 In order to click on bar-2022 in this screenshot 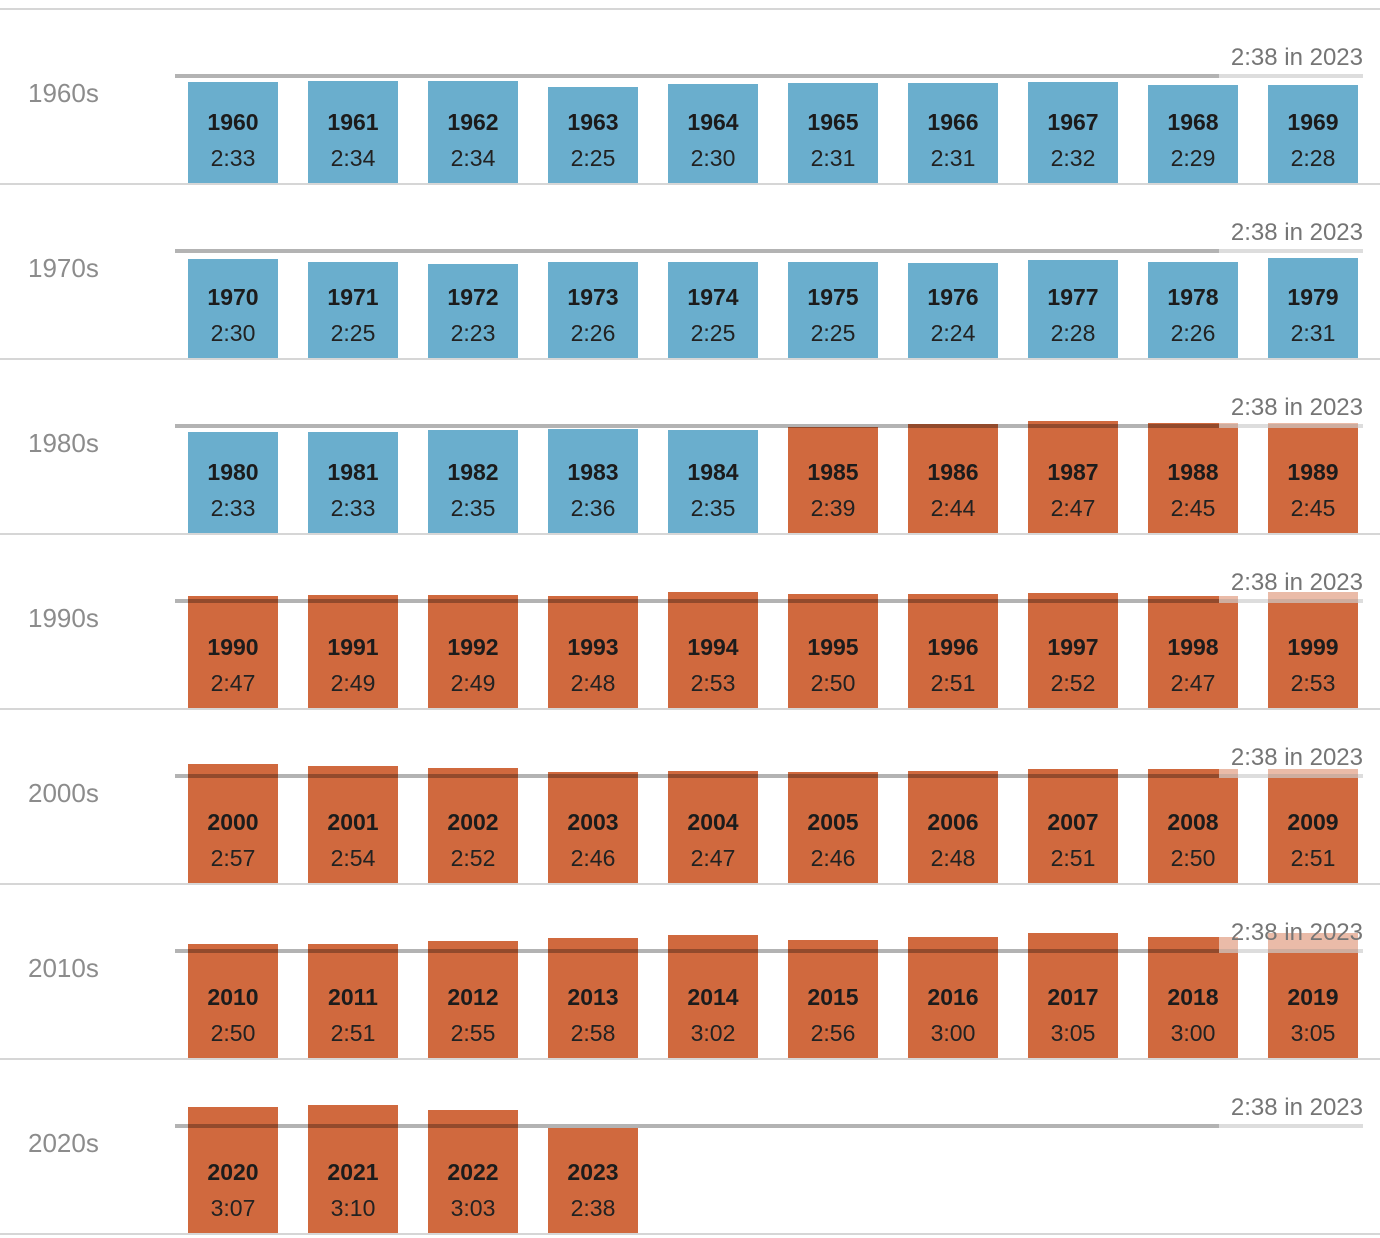, I will do `click(473, 1171)`.